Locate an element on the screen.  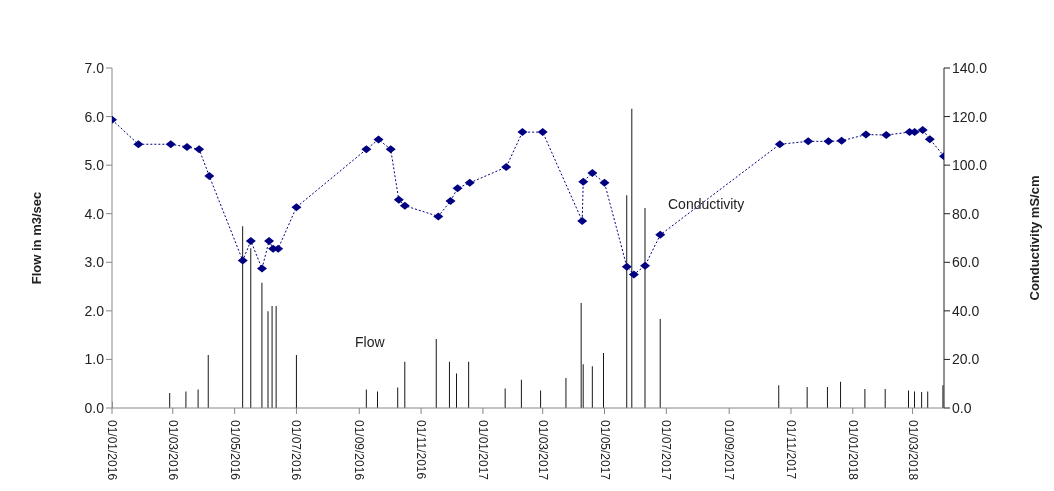
y-tick-label: 1.0 is located at coordinates (94, 359).